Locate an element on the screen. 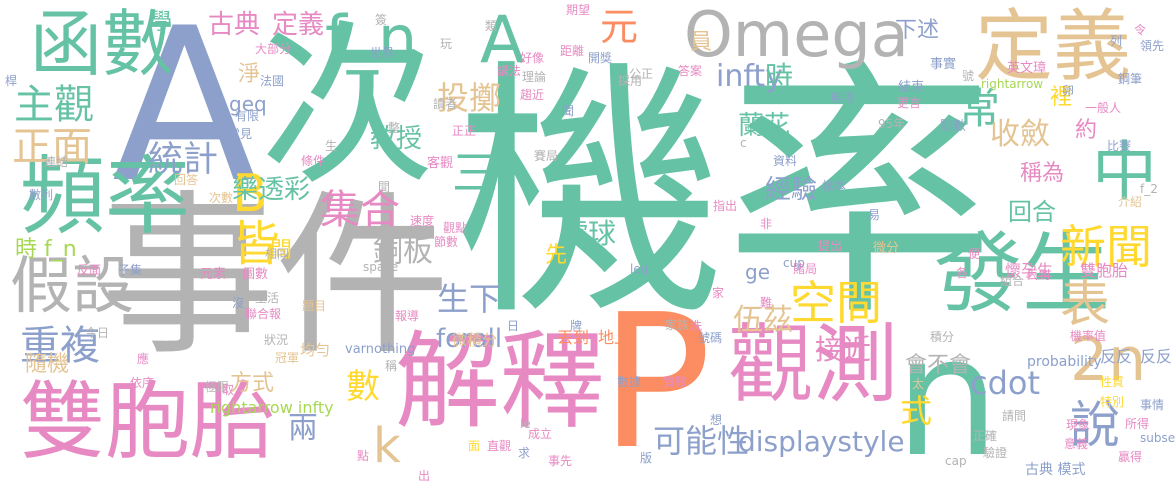  cloud-word: 雙胞胎 is located at coordinates (148, 422).